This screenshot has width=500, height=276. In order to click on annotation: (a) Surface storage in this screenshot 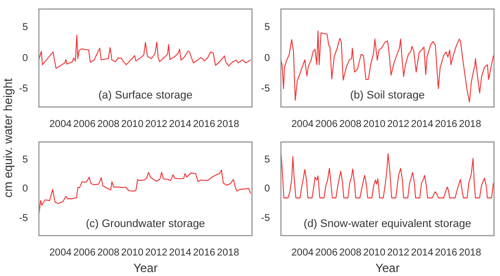, I will do `click(145, 96)`.